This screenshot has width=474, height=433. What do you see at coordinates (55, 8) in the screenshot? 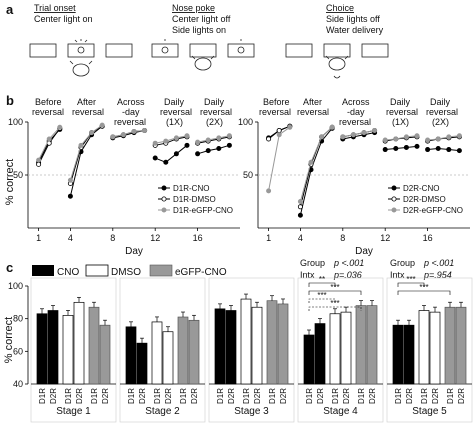
I see `step-title-trial-onset: Trial onset` at bounding box center [55, 8].